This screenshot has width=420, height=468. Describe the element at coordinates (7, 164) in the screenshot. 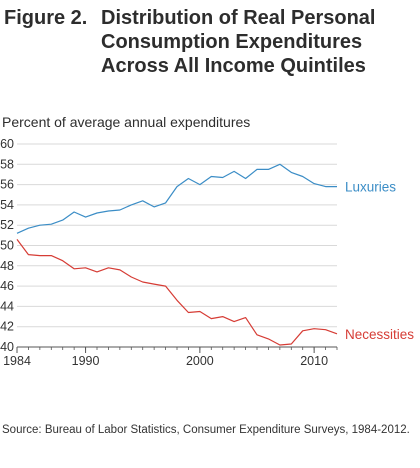

I see `y-tick-label: 58` at that location.